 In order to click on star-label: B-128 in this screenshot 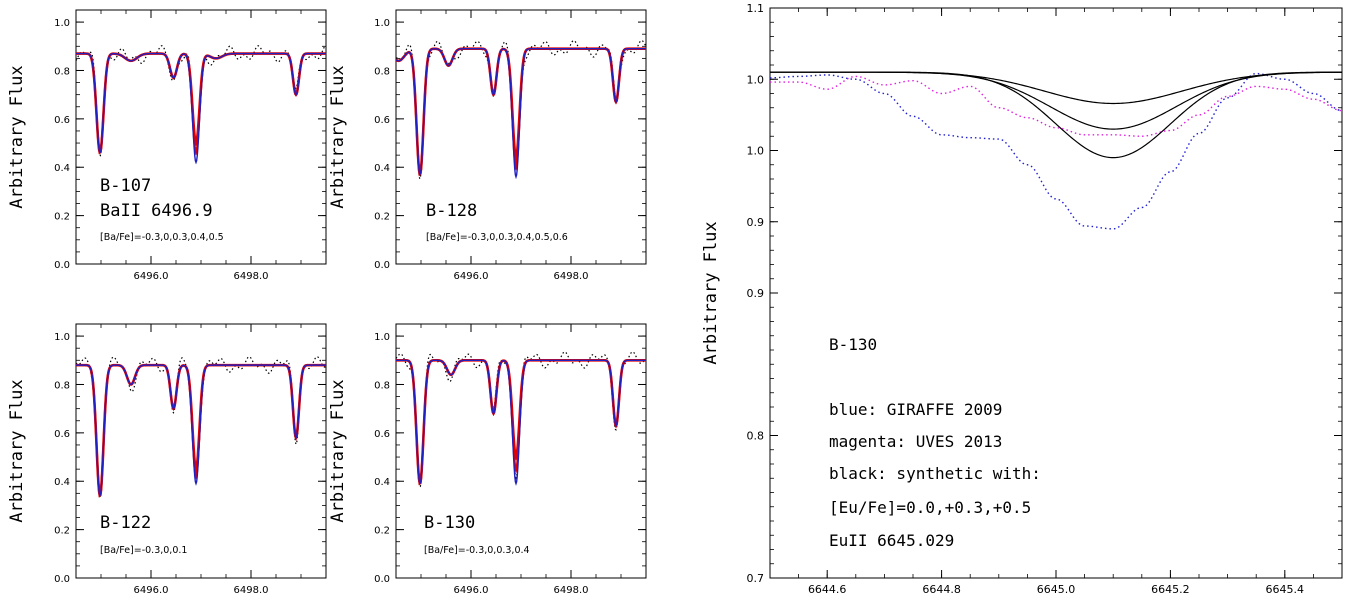, I will do `click(451, 211)`.